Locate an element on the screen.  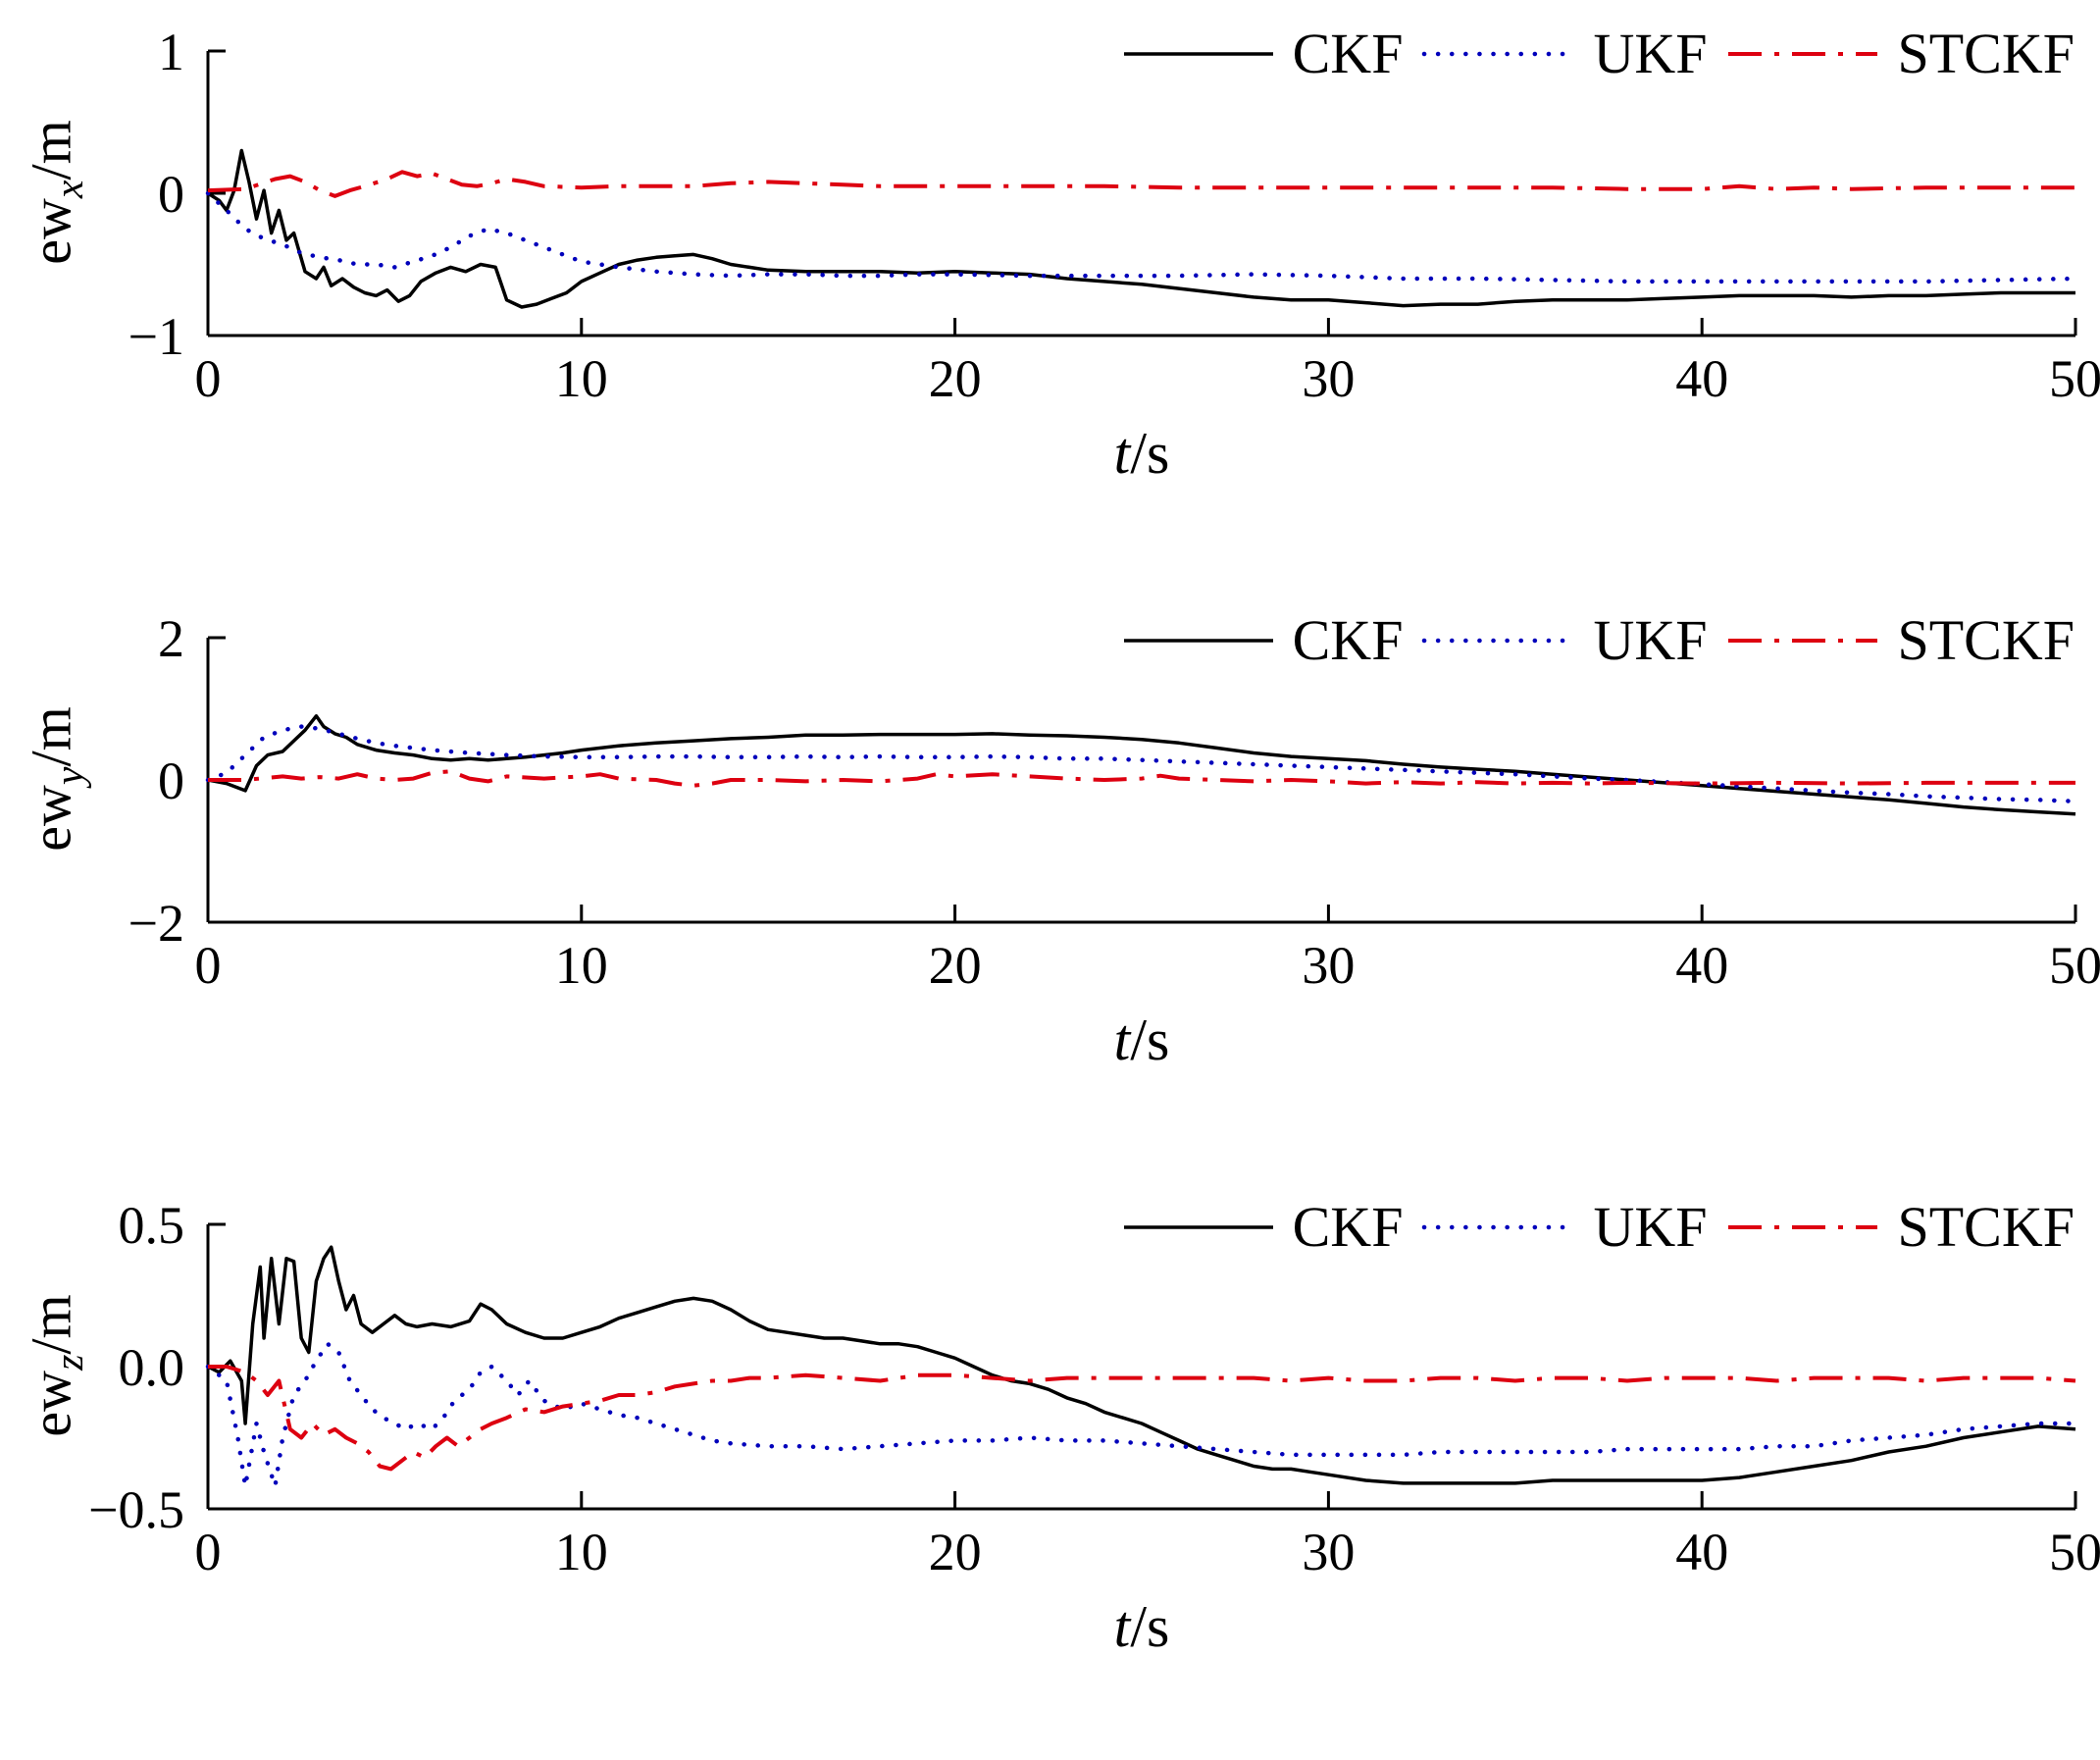
y-axis-label-ewy: ewy/m is located at coordinates (55, 778).